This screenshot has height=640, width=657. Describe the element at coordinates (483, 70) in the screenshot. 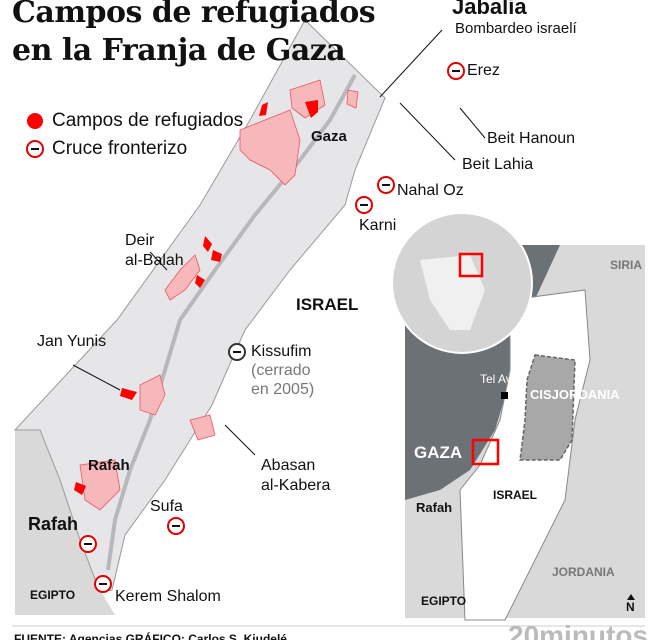

I see `label-erez: Erez` at that location.